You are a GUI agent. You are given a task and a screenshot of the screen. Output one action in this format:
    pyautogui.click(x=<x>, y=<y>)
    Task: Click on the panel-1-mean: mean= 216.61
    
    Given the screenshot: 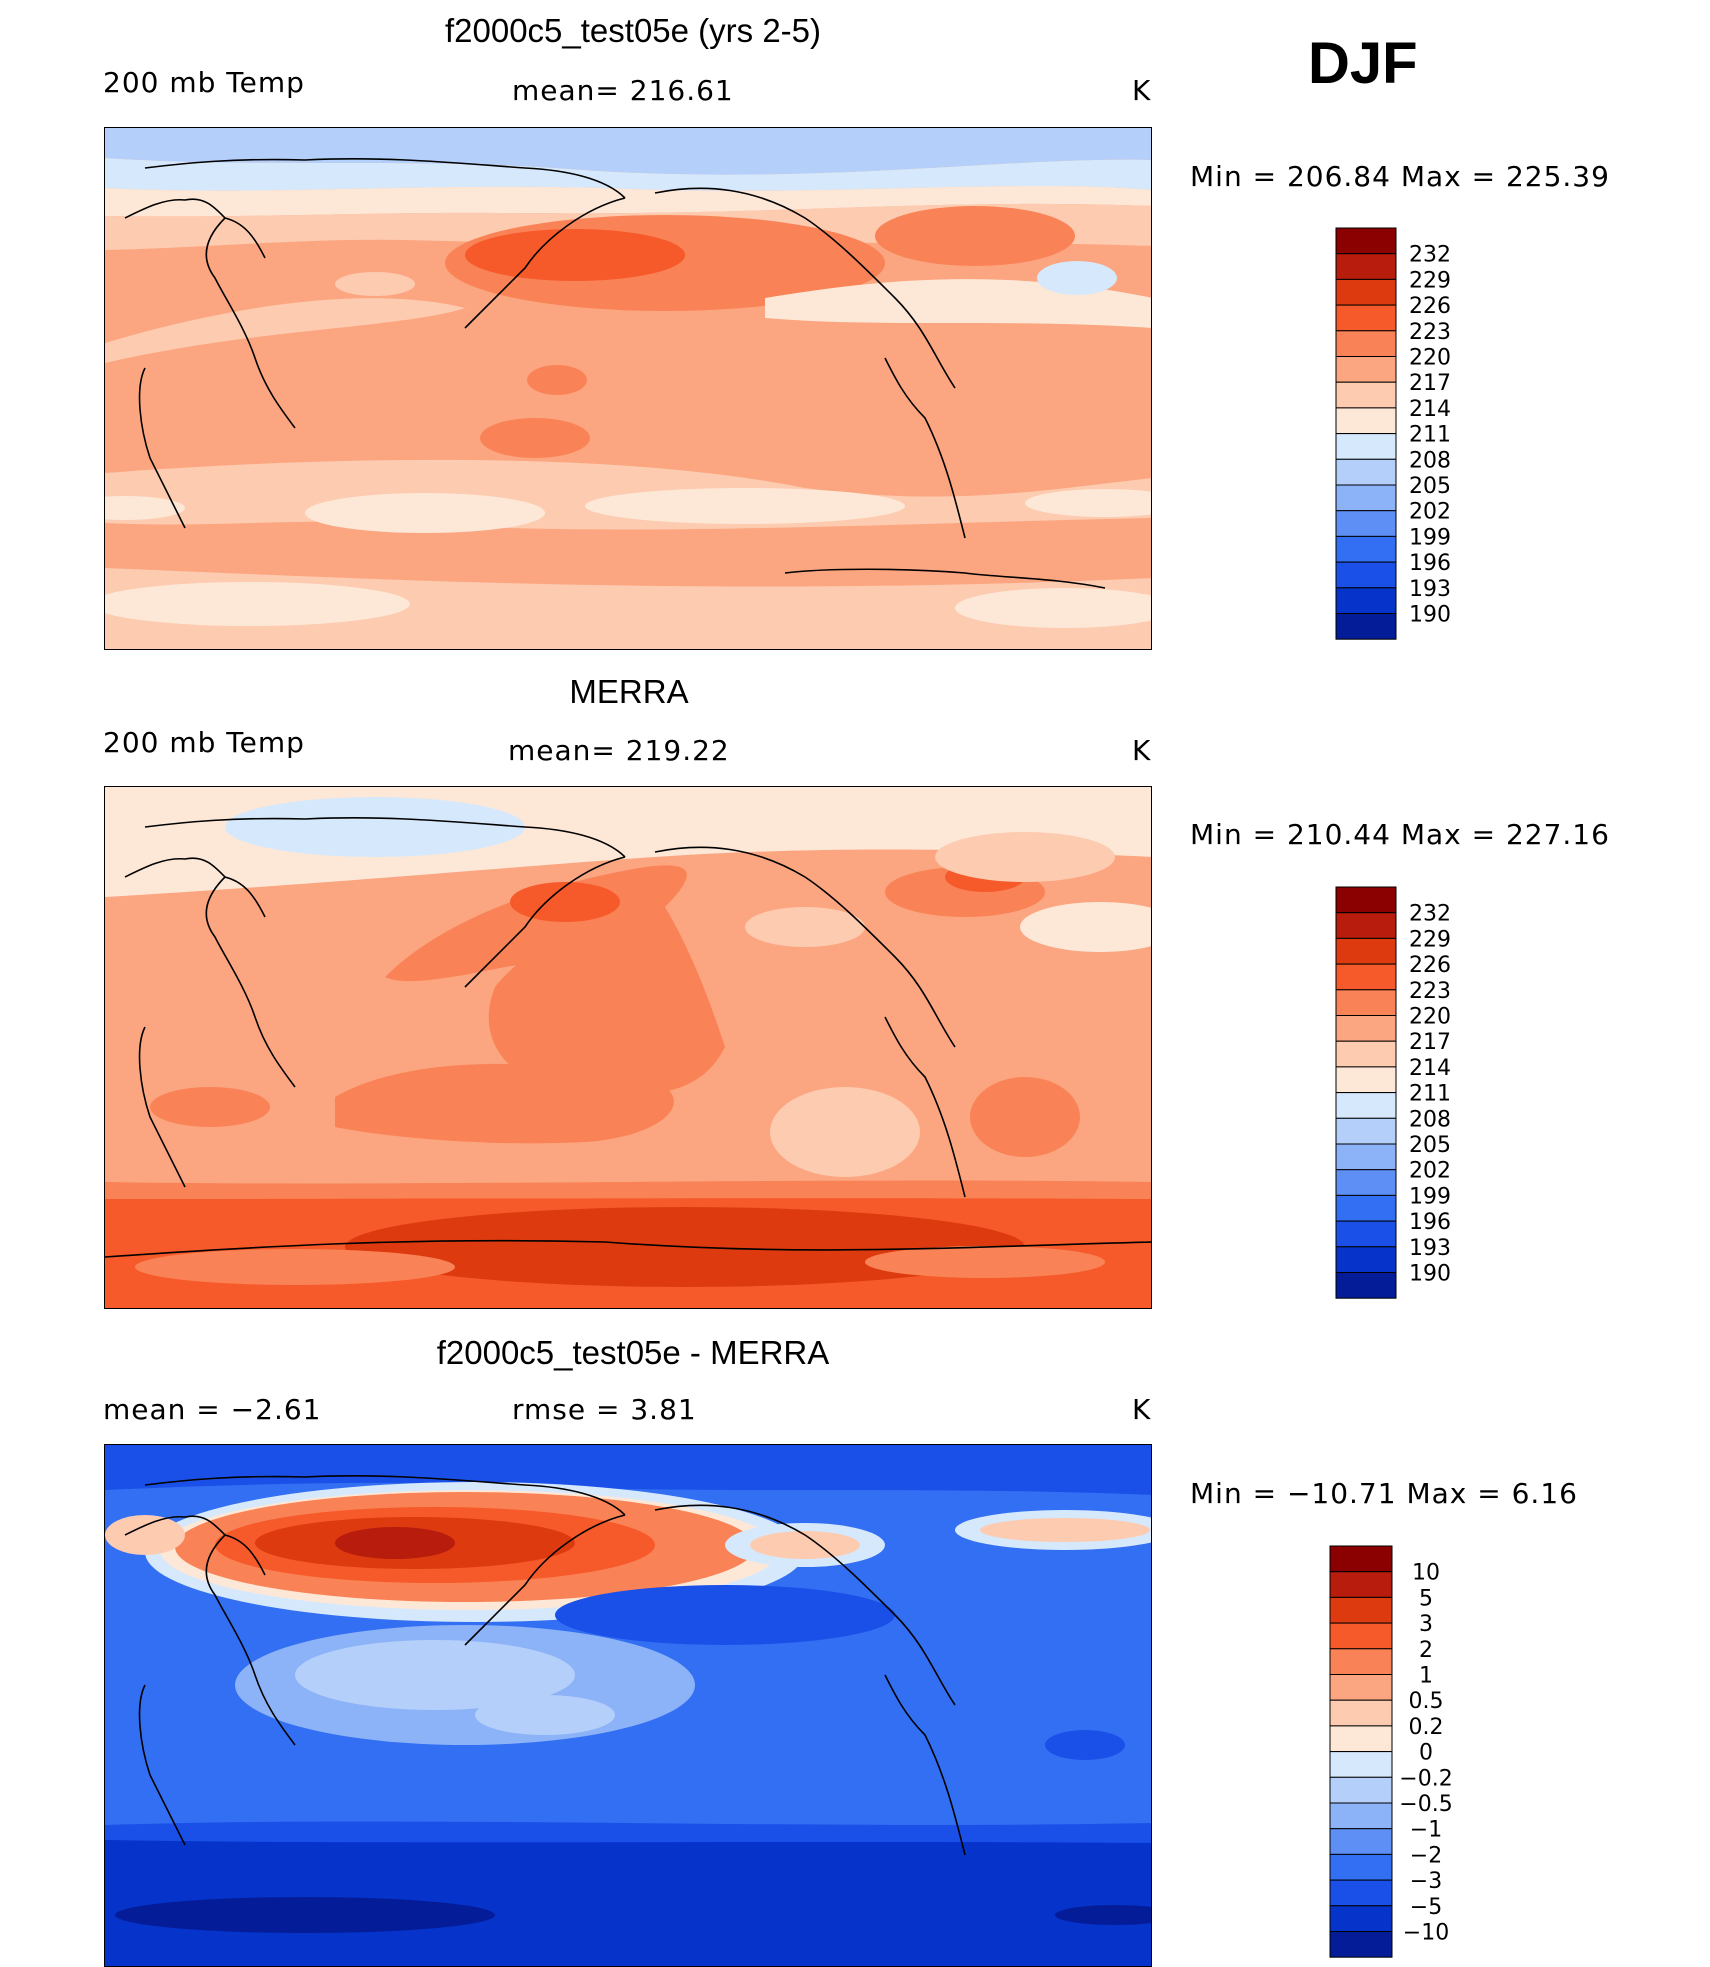 What is the action you would take?
    pyautogui.click(x=623, y=90)
    